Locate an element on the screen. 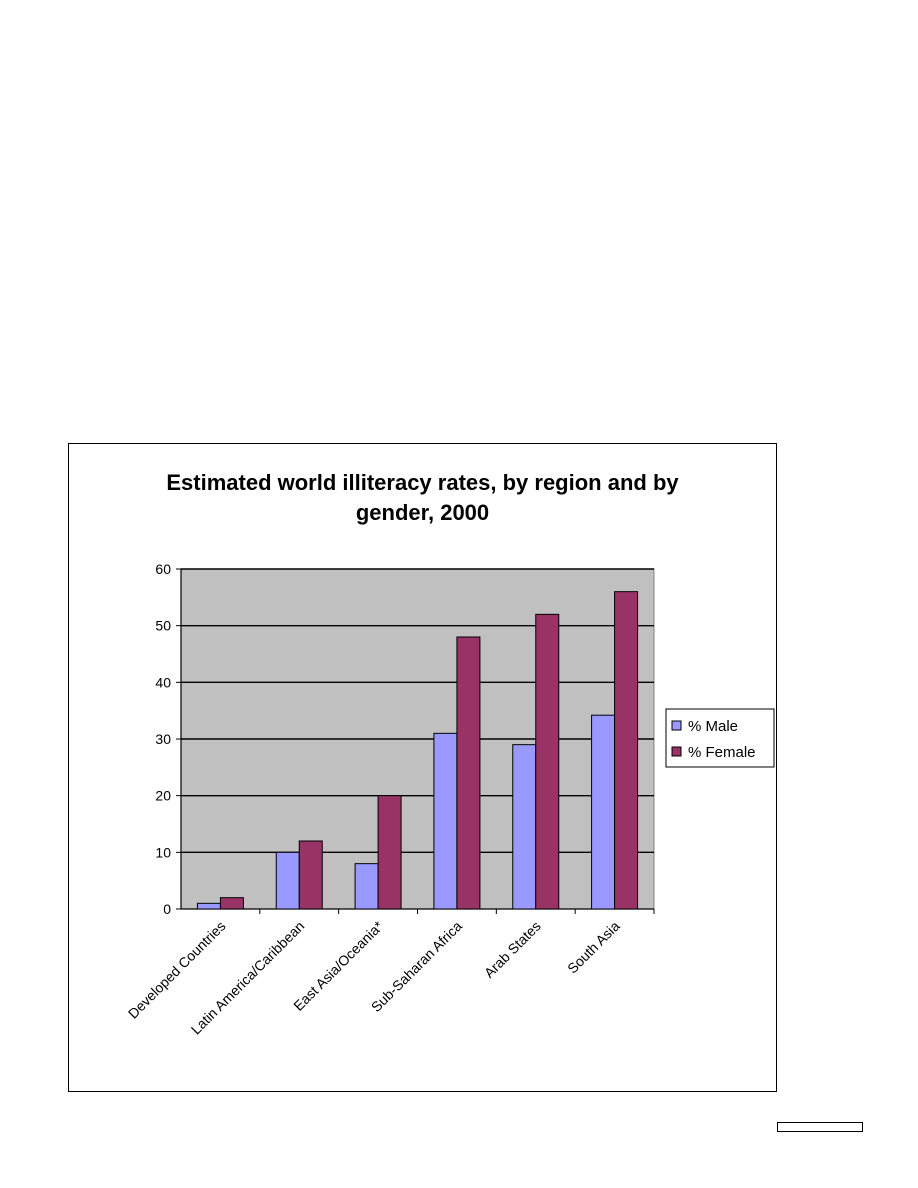 The width and height of the screenshot is (918, 1188). legend-swatch-male is located at coordinates (676, 725).